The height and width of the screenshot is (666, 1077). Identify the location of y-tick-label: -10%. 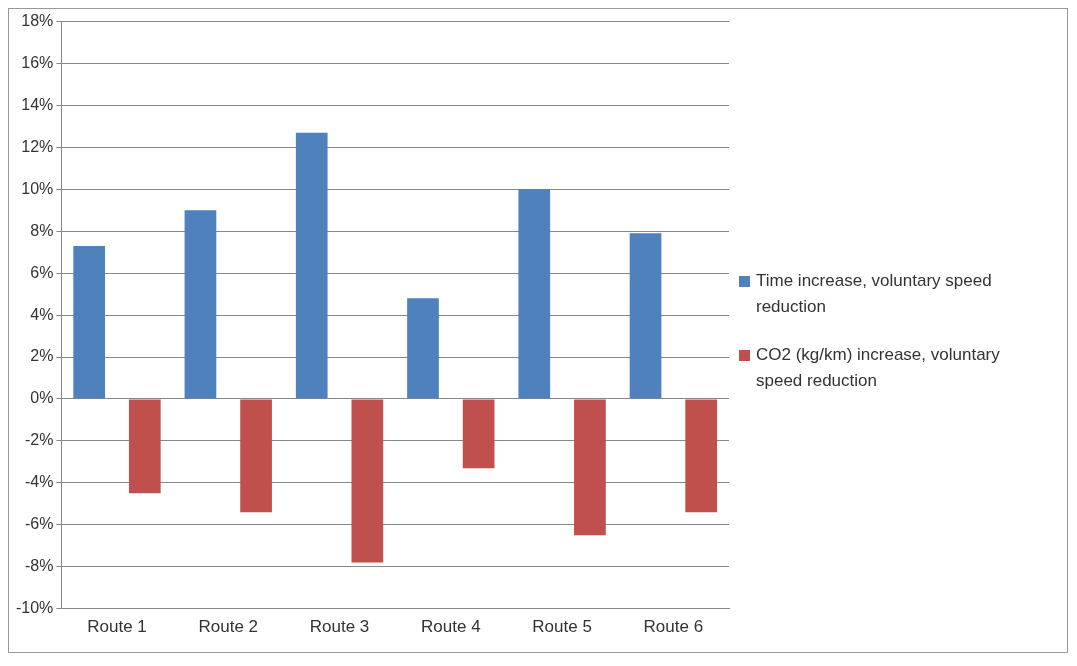
(34, 608).